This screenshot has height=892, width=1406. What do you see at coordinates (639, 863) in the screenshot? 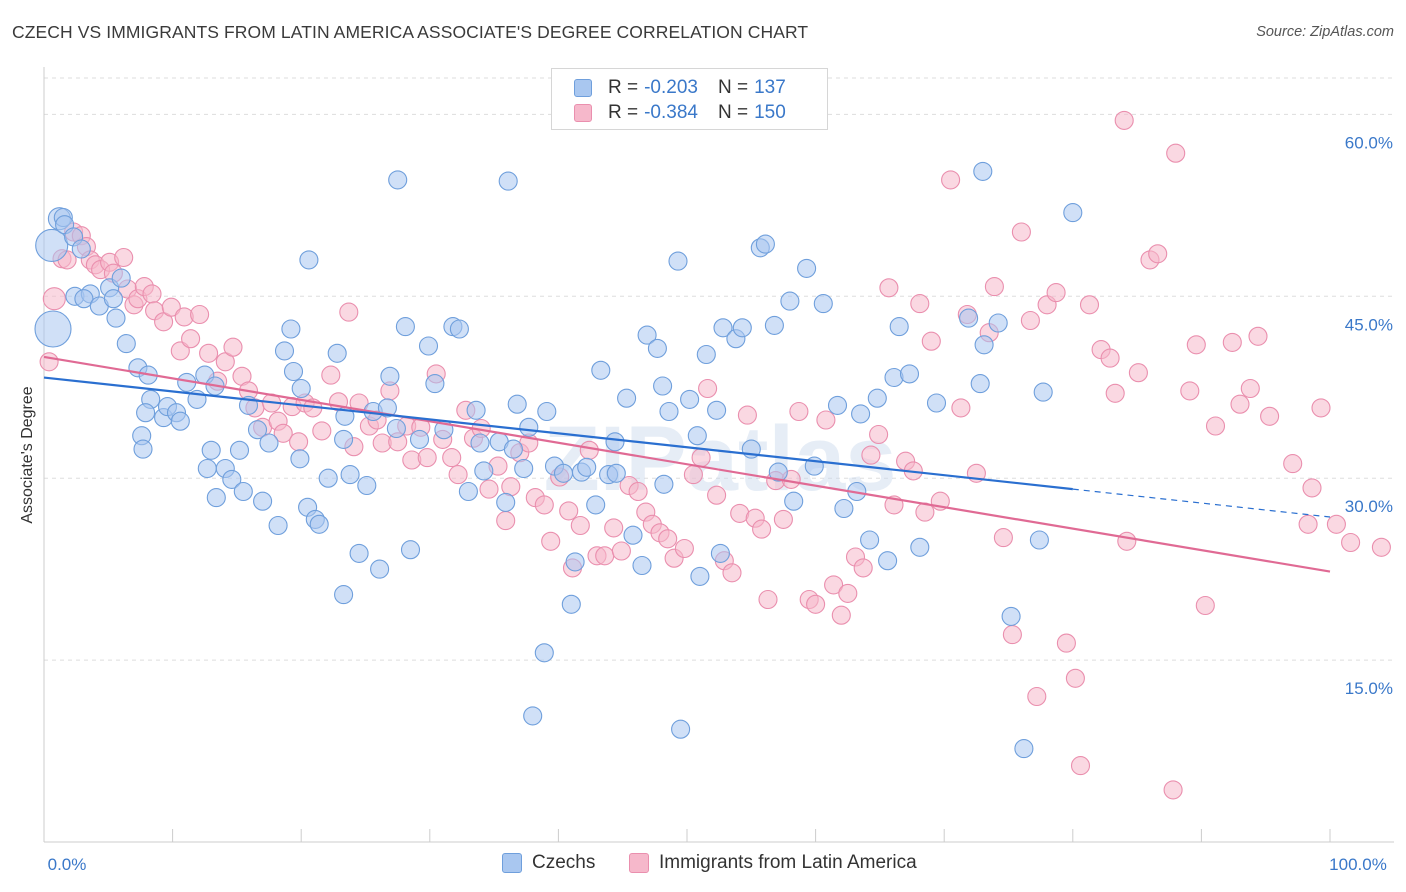
I see `legend-swatch-pink` at bounding box center [639, 863].